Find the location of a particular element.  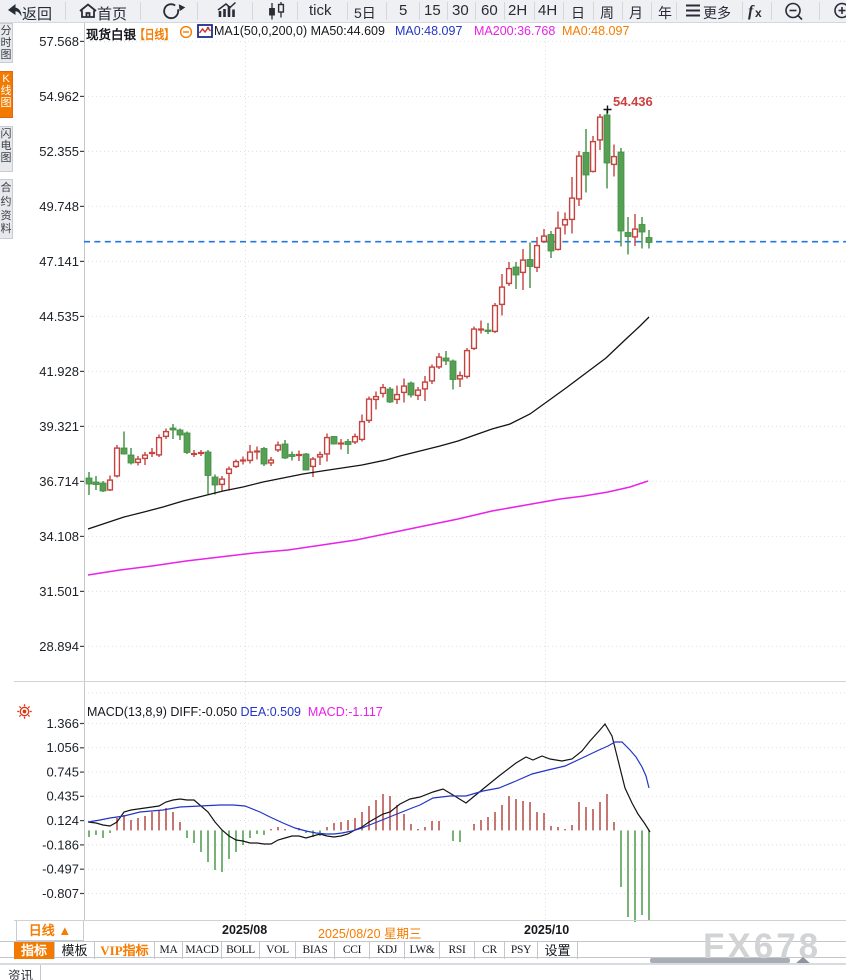

svg-text: 57.568 is located at coordinates (59, 41).